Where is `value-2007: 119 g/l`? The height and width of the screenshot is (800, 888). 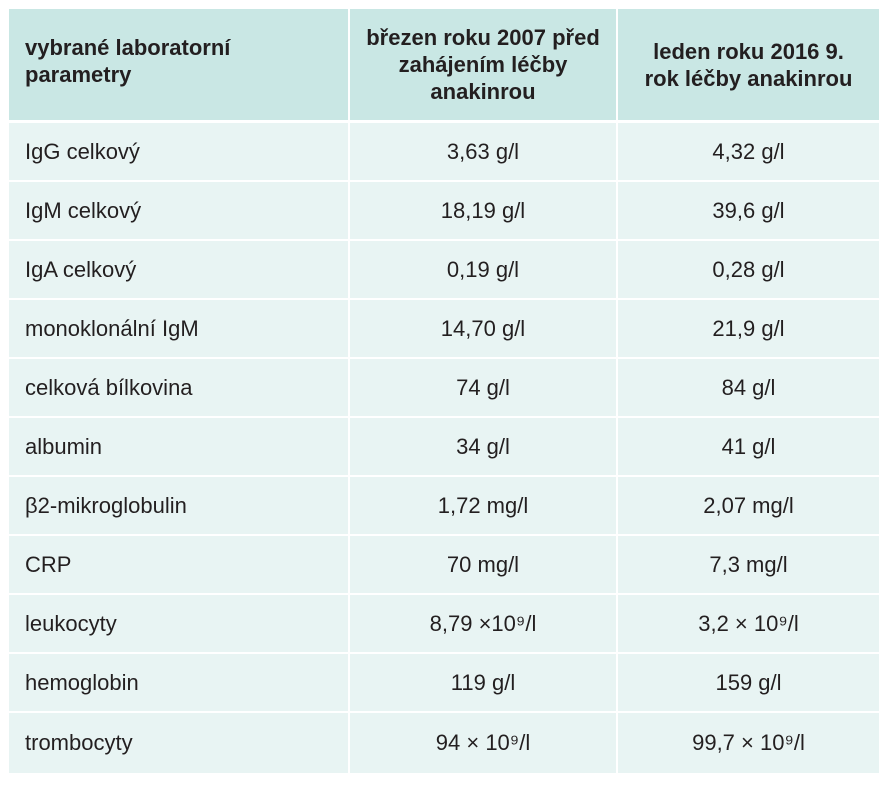
value-2007: 119 g/l is located at coordinates (482, 683).